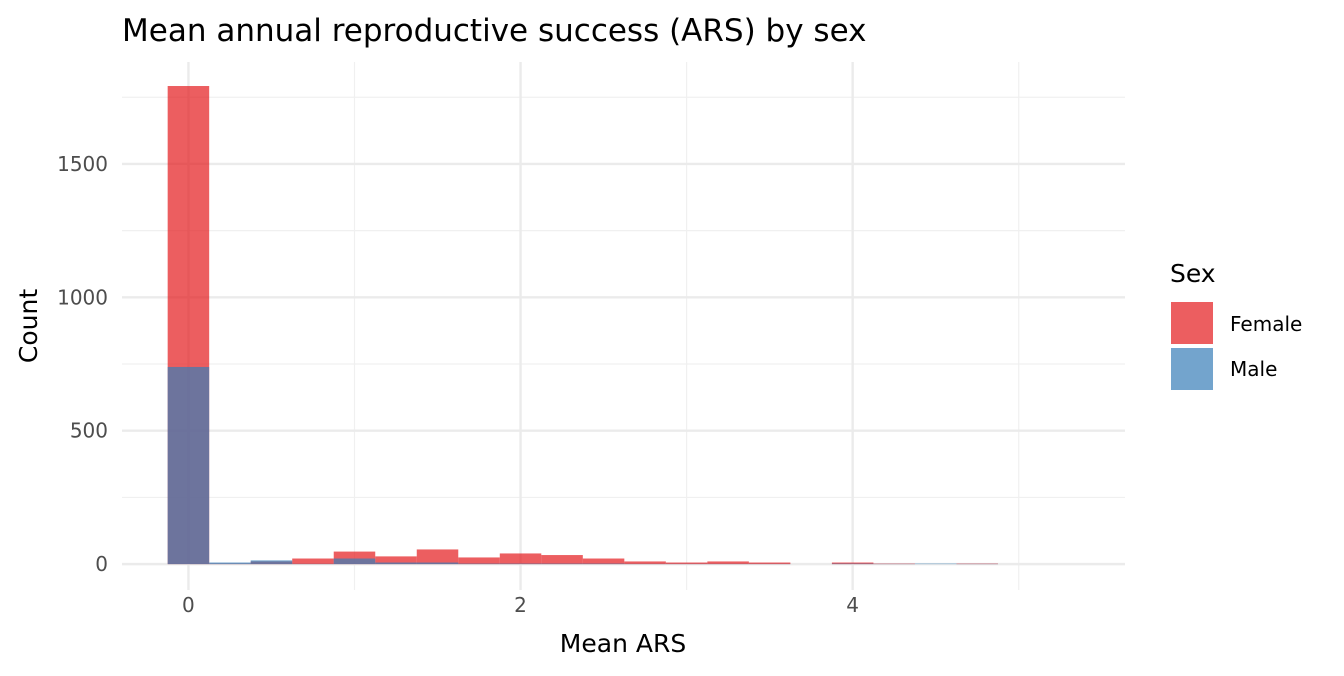  Describe the element at coordinates (82, 164) in the screenshot. I see `y-tick-label: 1500` at that location.